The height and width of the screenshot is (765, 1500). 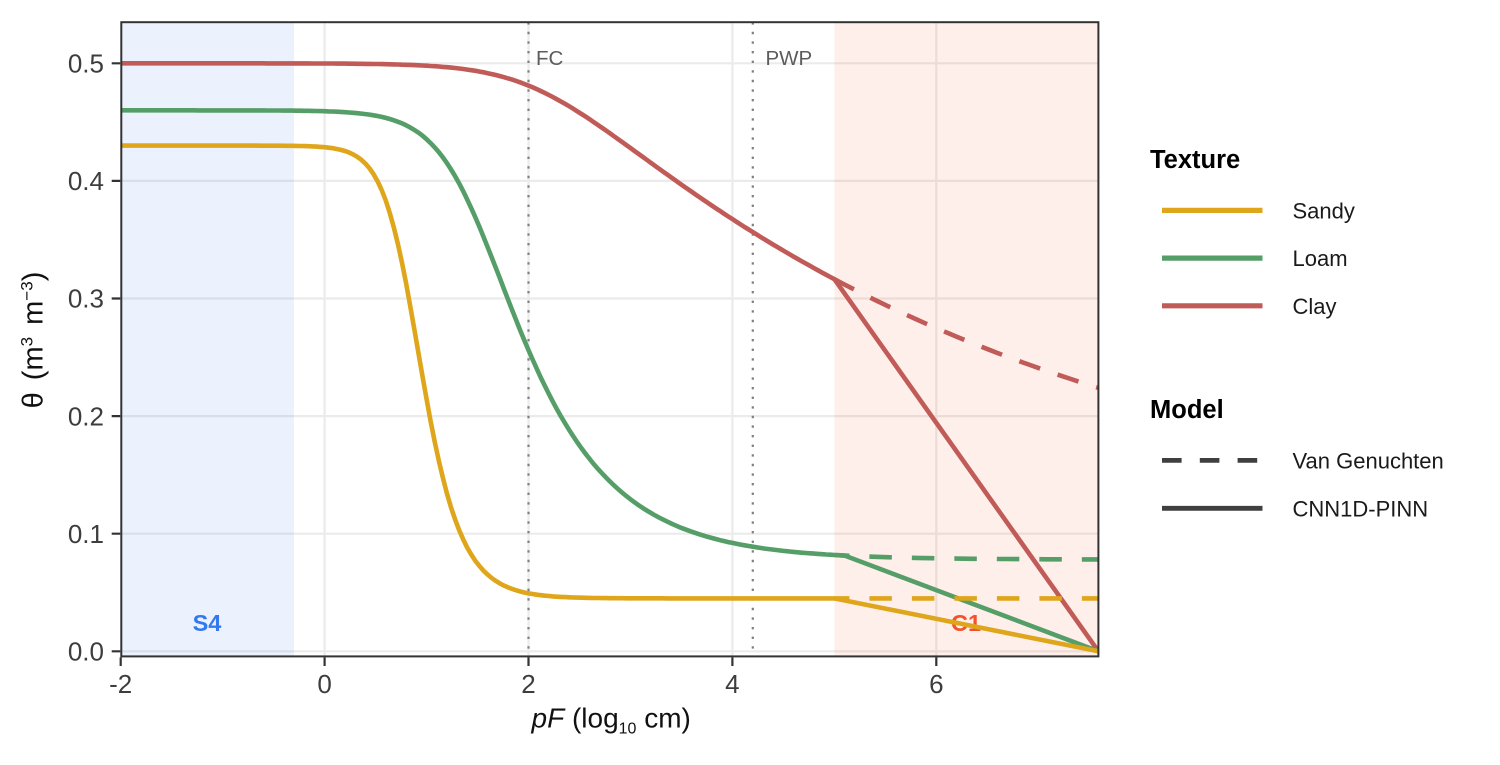 I want to click on svg-text: Sandy, so click(x=1324, y=210).